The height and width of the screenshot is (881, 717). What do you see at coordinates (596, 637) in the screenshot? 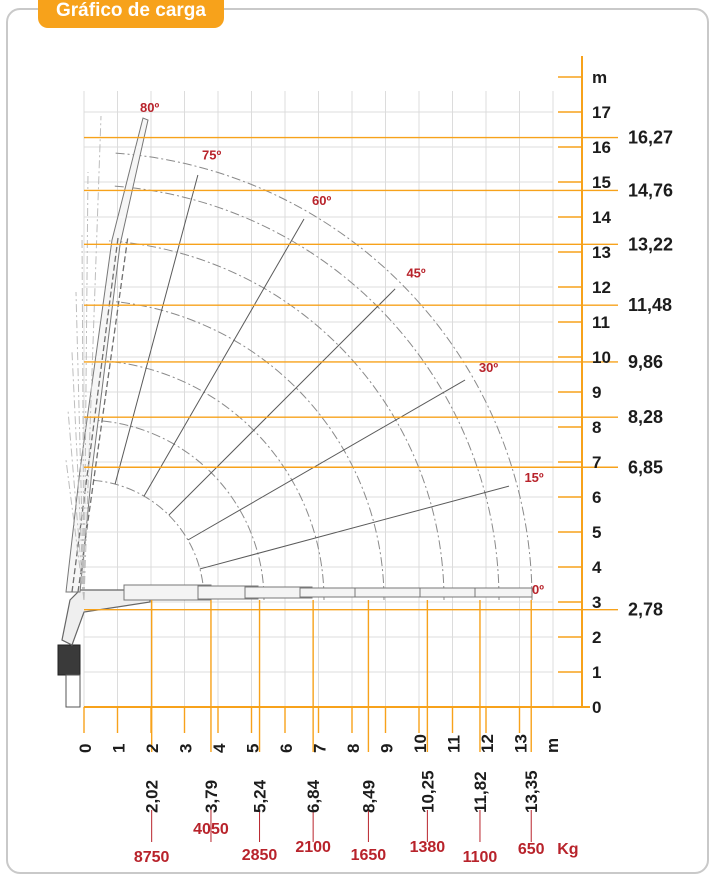
I see `y-tick-label: 2` at bounding box center [596, 637].